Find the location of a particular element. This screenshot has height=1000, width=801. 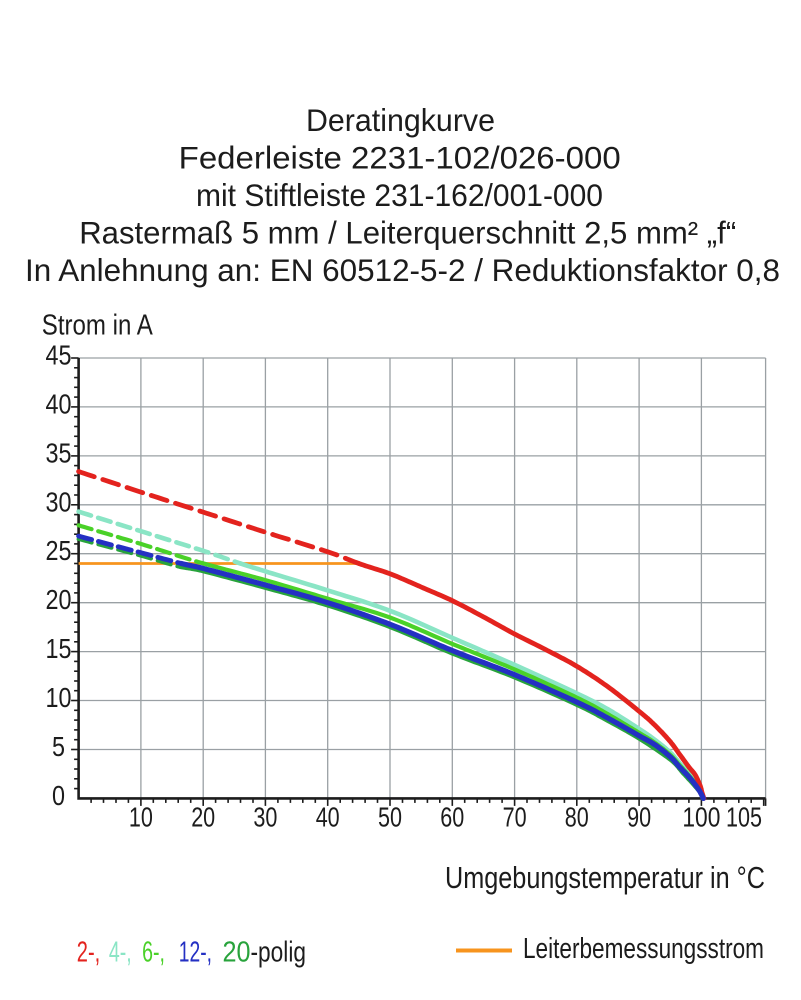

svg-text: Deratingkurve is located at coordinates (400, 120).